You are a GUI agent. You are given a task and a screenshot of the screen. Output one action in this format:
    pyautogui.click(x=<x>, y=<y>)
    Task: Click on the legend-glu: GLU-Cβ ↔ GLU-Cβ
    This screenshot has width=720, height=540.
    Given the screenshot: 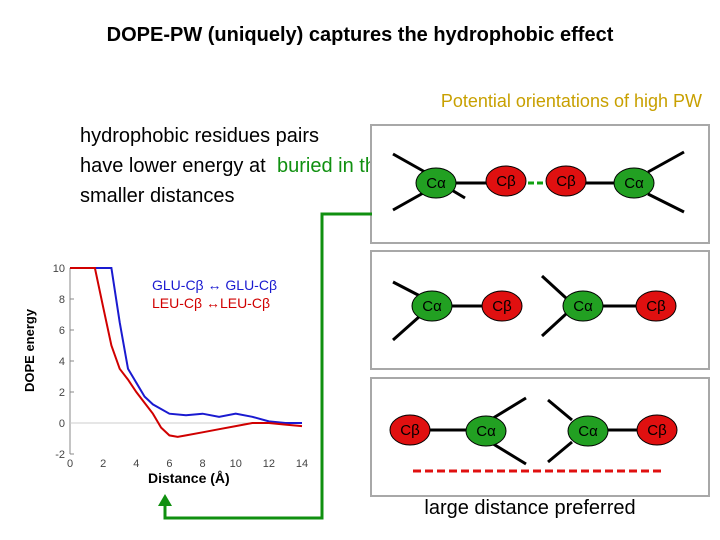 What is the action you would take?
    pyautogui.click(x=215, y=285)
    